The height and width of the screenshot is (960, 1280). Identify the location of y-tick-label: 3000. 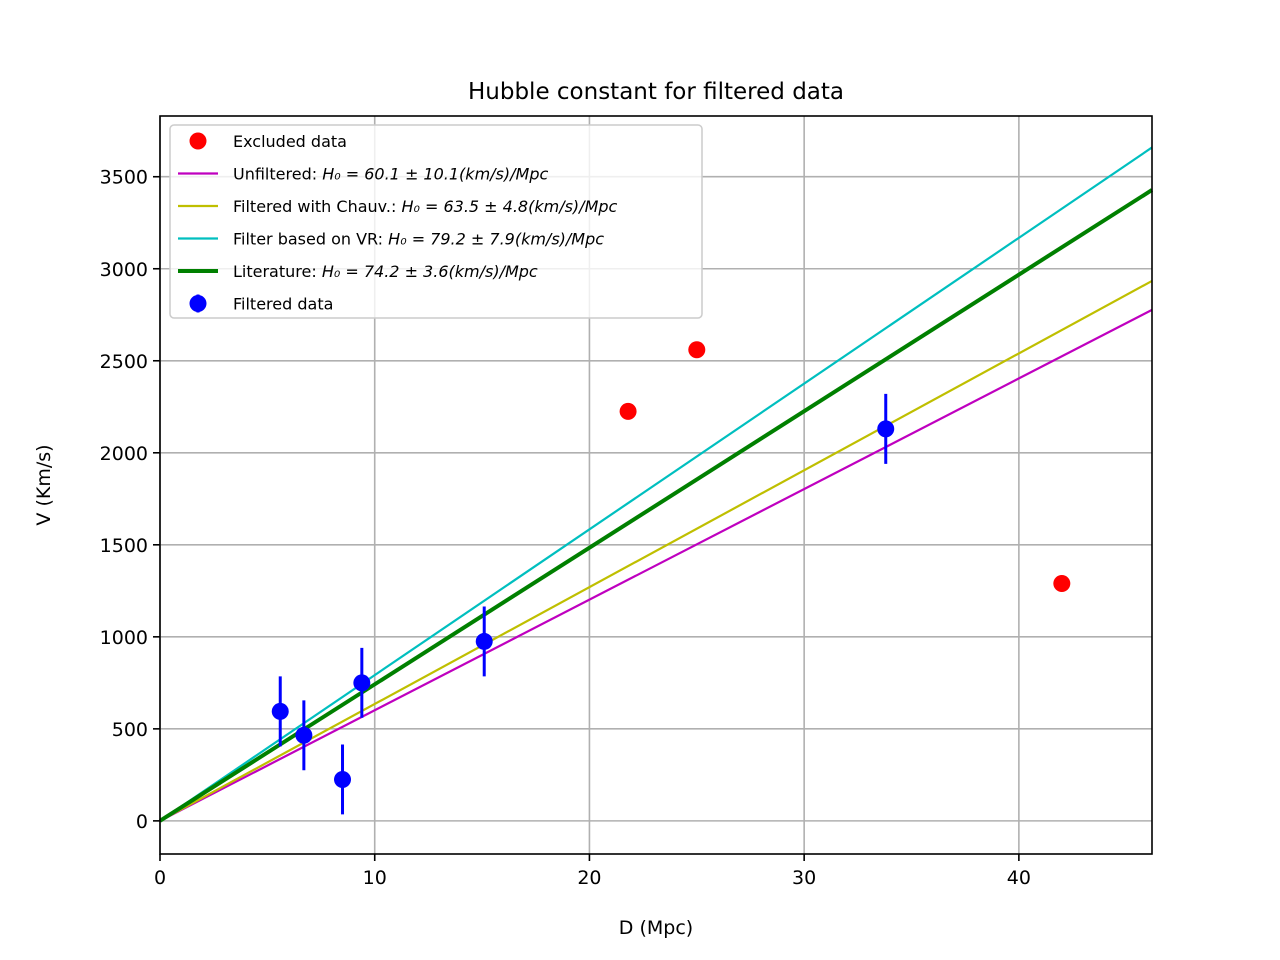
(124, 270).